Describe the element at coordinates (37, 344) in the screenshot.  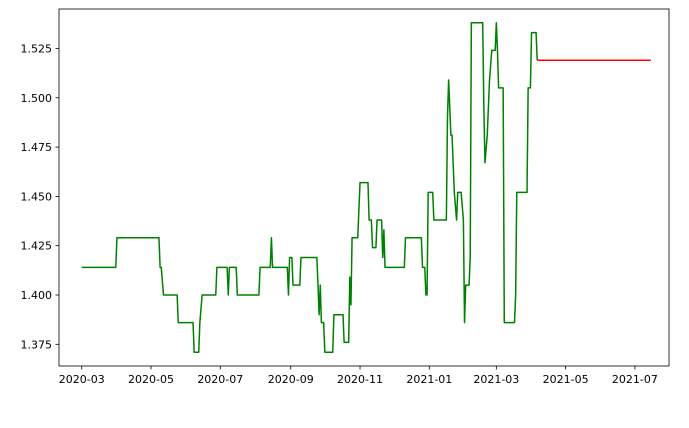
I see `y-tick-label: 1.375` at that location.